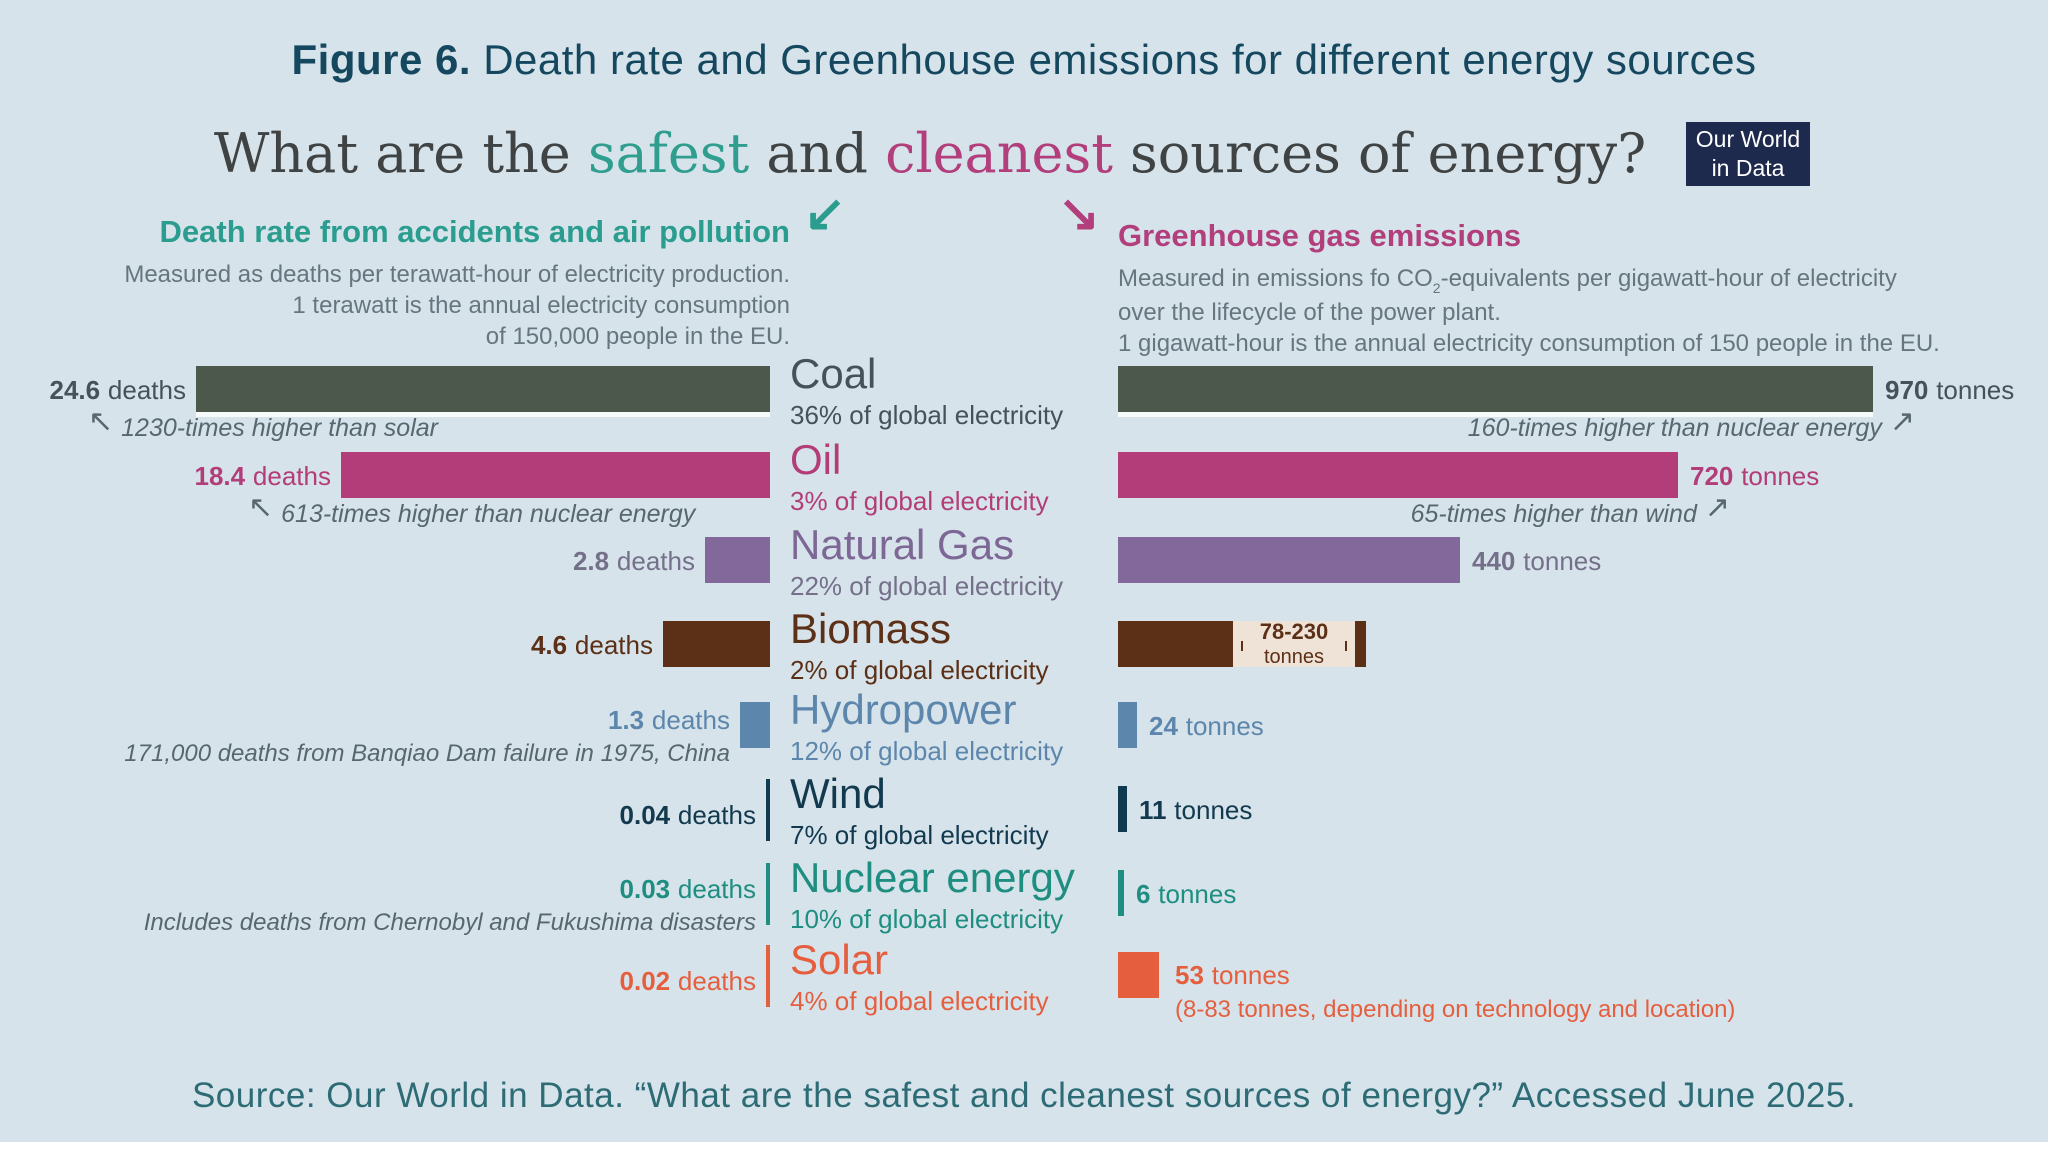  I want to click on cleanest-down-right-arrow-icon: ↘, so click(1079, 213).